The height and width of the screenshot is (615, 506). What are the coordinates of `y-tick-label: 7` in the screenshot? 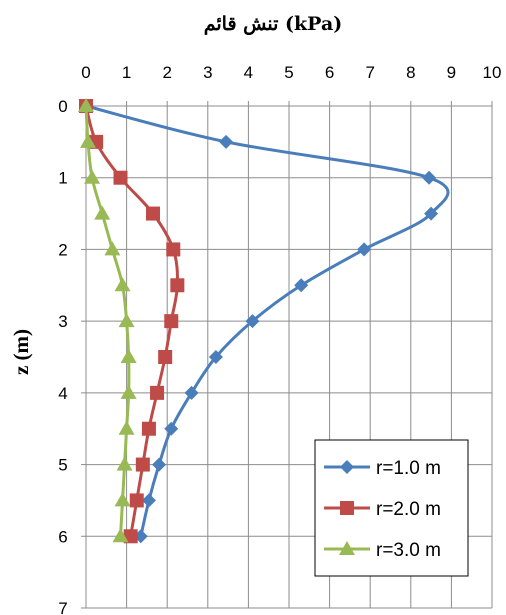 It's located at (62, 607).